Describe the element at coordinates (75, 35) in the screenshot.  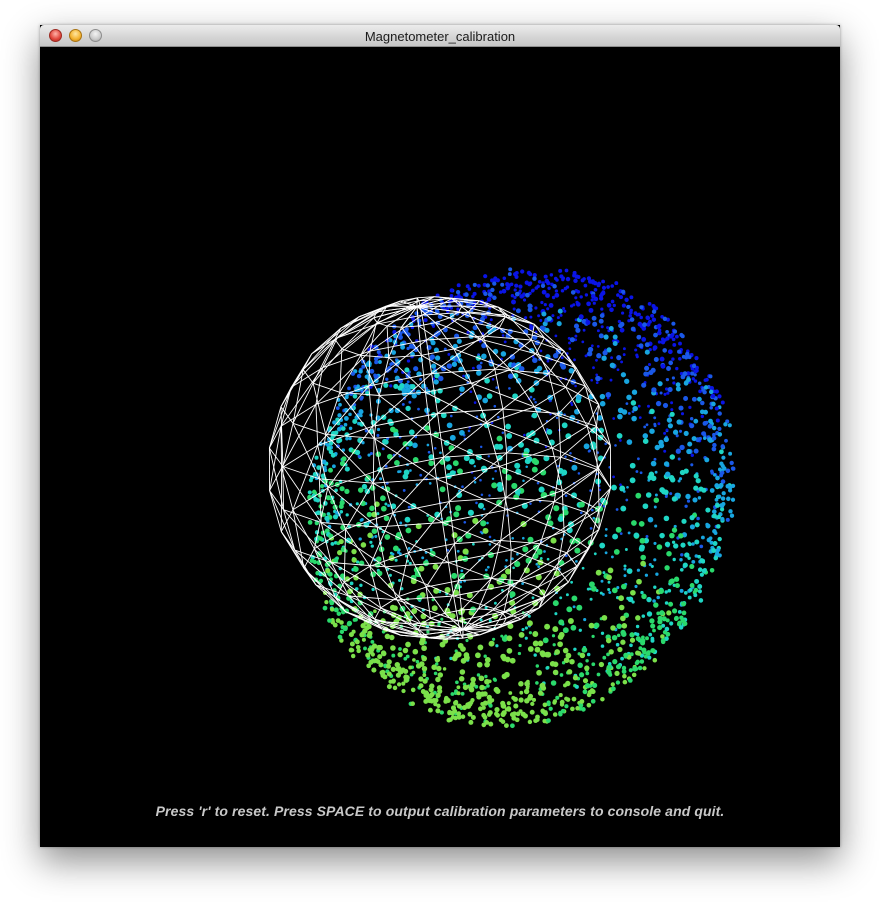
I see `minimize-window-button` at that location.